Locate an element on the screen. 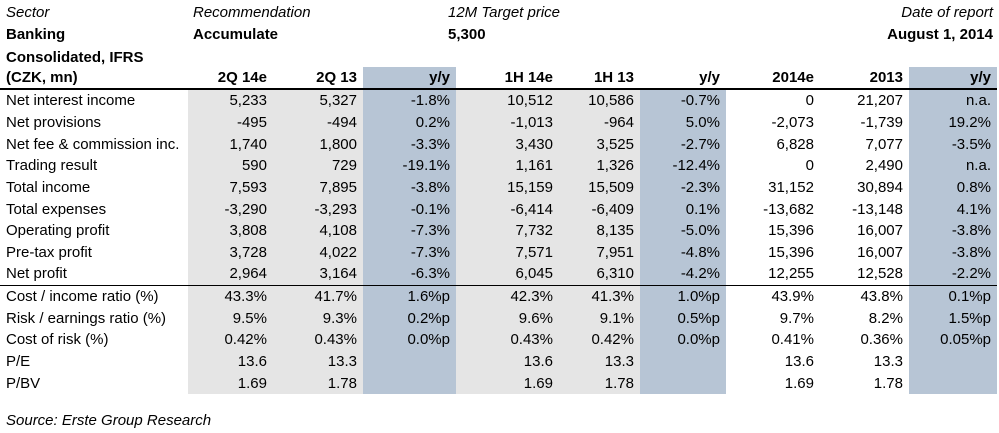 Image resolution: width=999 pixels, height=433 pixels. table-cell: 9.1% is located at coordinates (599, 318).